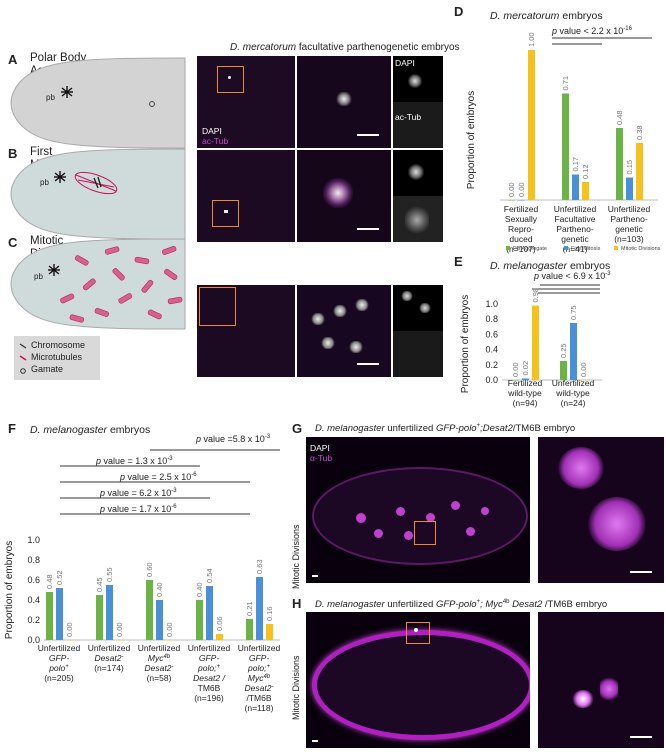 The width and height of the screenshot is (666, 752). I want to click on scale-bar-c, so click(368, 364).